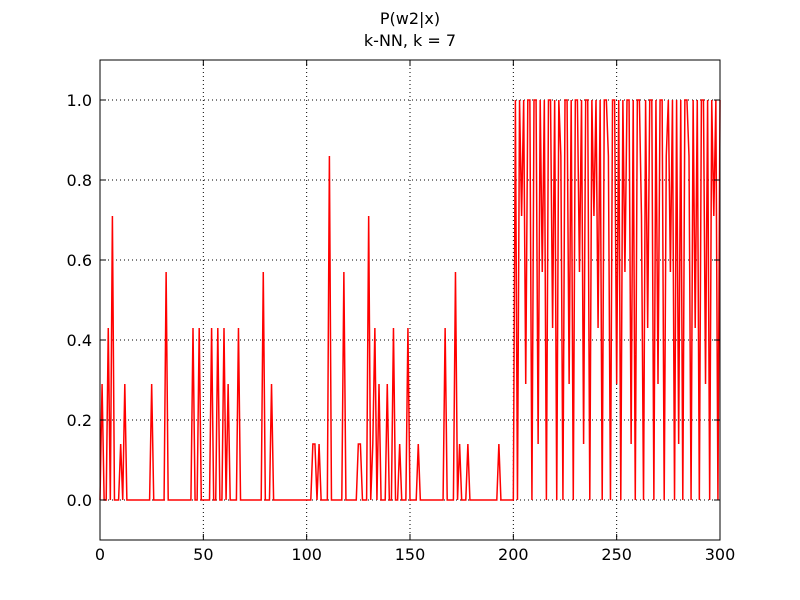 The height and width of the screenshot is (600, 800). Describe the element at coordinates (100, 554) in the screenshot. I see `x-tick-label: 0` at that location.